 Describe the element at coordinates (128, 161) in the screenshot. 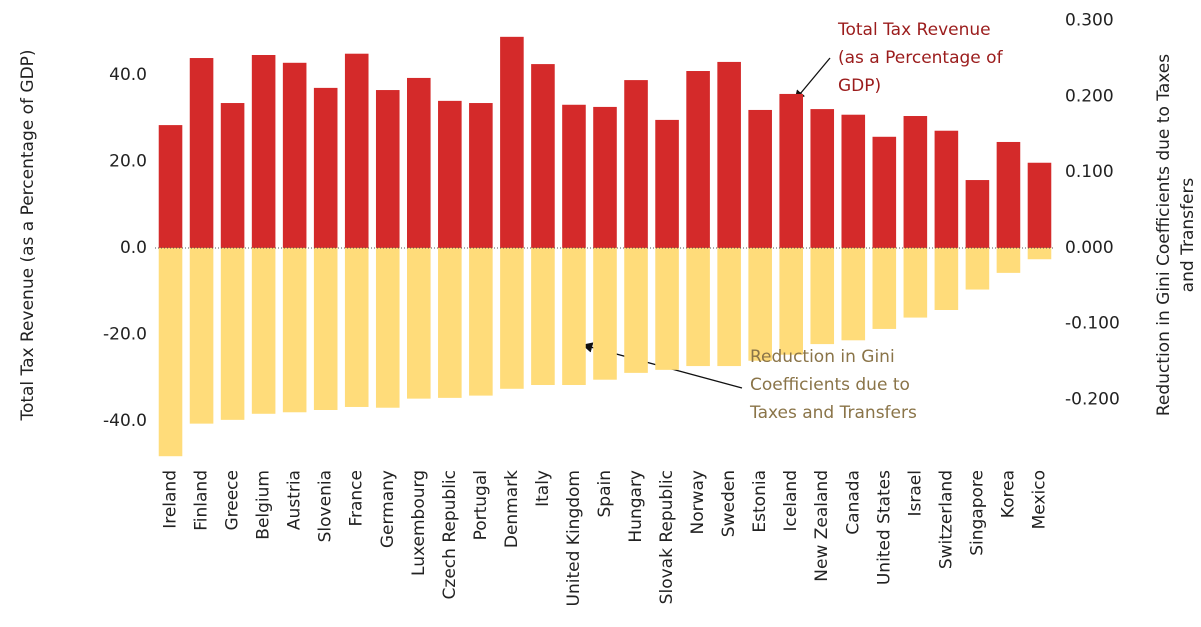

I see `y-tick-label: 20.0` at that location.